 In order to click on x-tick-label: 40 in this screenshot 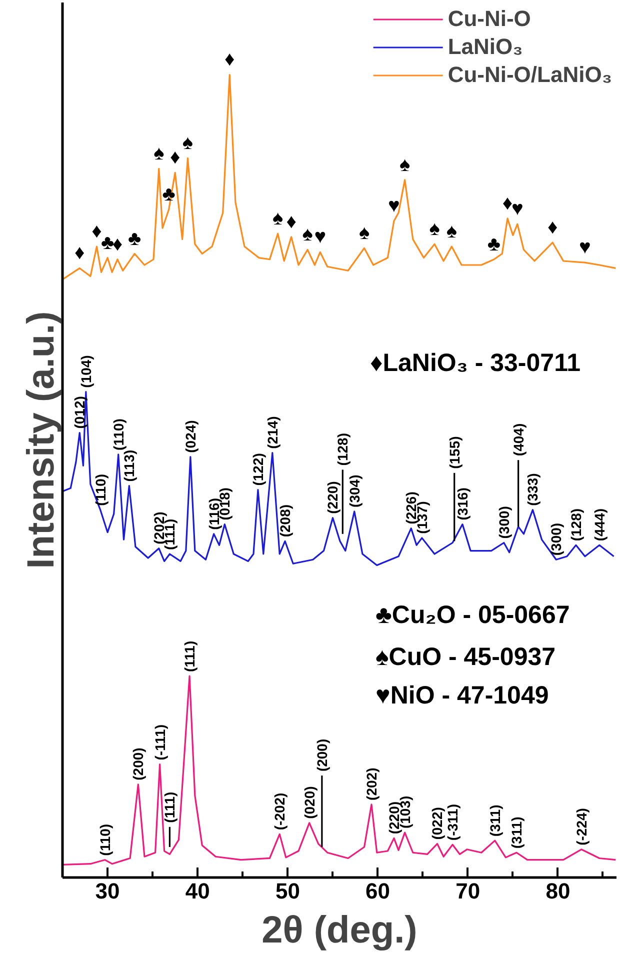, I will do `click(197, 891)`.